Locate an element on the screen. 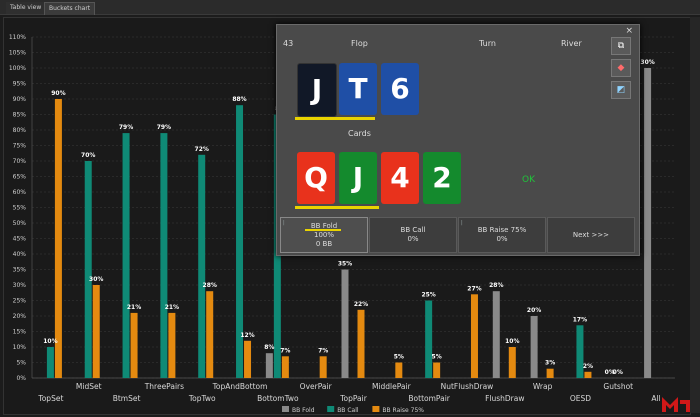 The width and height of the screenshot is (700, 417). legend-label: BB Call is located at coordinates (348, 410).